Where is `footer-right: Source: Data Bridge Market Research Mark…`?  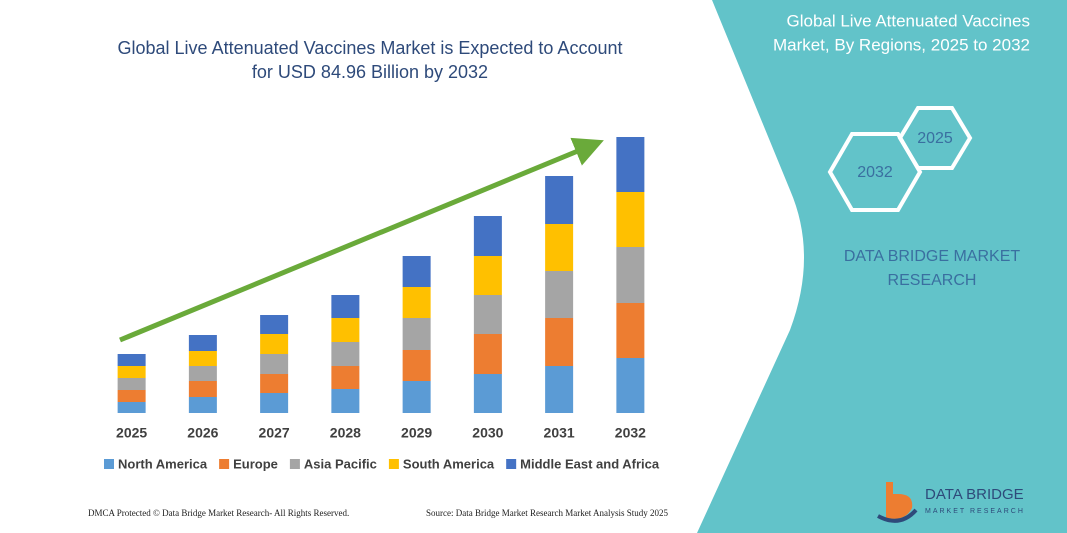
footer-right: Source: Data Bridge Market Research Mark… is located at coordinates (547, 513).